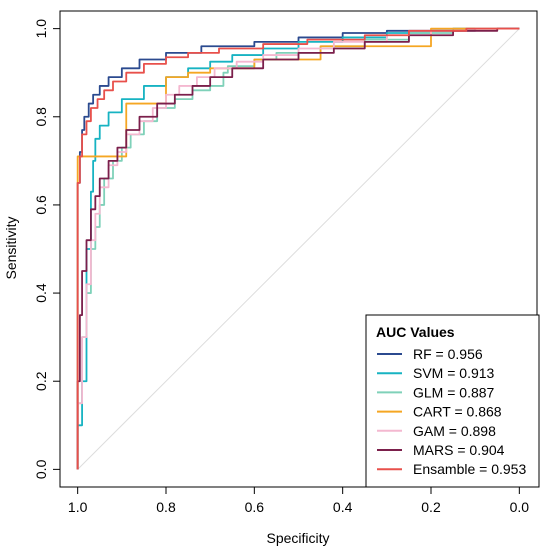 The image size is (547, 550). What do you see at coordinates (520, 507) in the screenshot?
I see `x-tick-label: 0.0` at bounding box center [520, 507].